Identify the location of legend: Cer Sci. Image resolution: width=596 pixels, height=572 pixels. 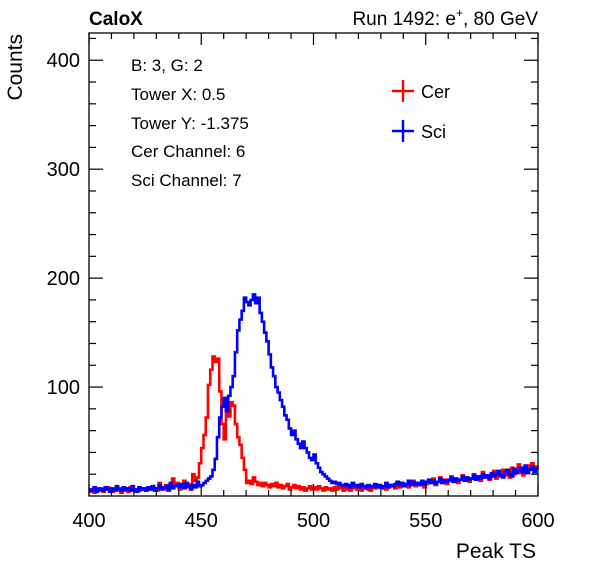
(421, 111).